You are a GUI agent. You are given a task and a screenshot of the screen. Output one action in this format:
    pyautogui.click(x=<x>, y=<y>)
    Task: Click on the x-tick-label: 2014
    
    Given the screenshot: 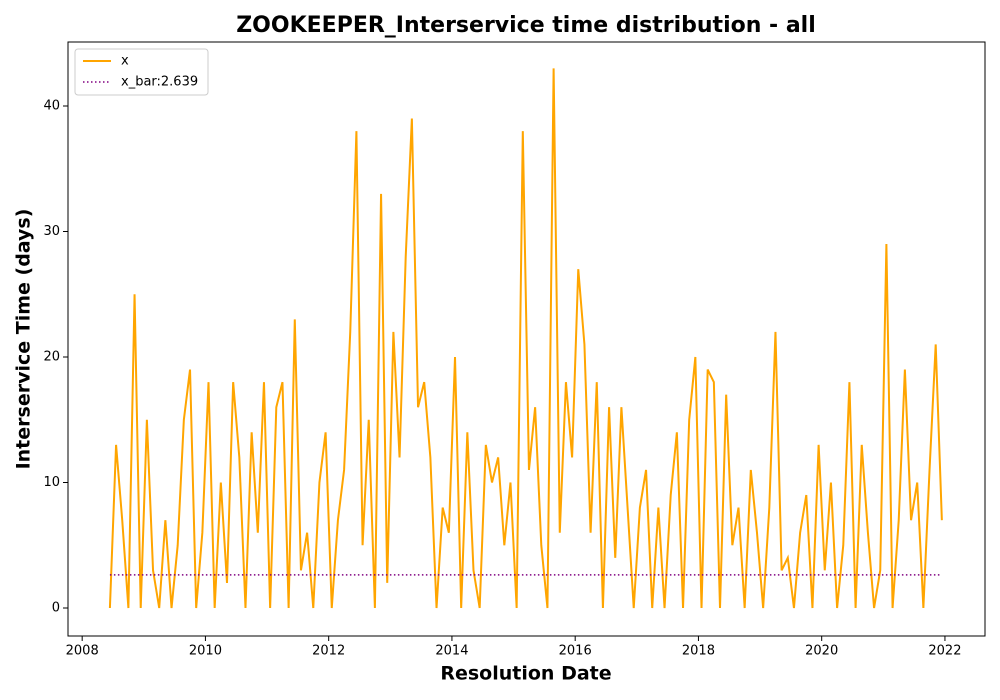 What is the action you would take?
    pyautogui.click(x=451, y=651)
    